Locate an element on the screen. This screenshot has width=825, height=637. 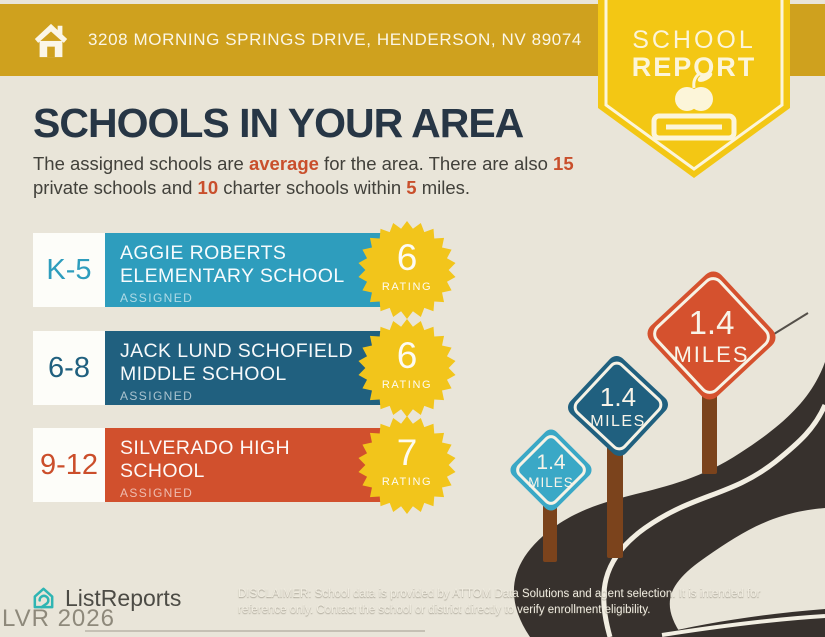
listreports-logo: ListReports is located at coordinates (105, 598).